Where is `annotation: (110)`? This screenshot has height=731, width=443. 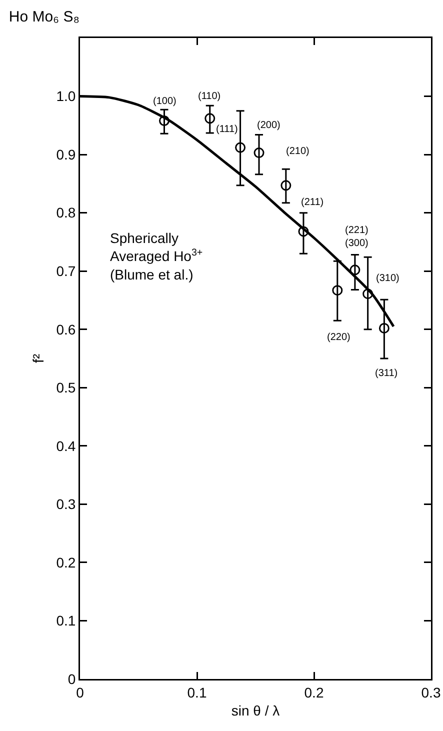
annotation: (110) is located at coordinates (209, 96).